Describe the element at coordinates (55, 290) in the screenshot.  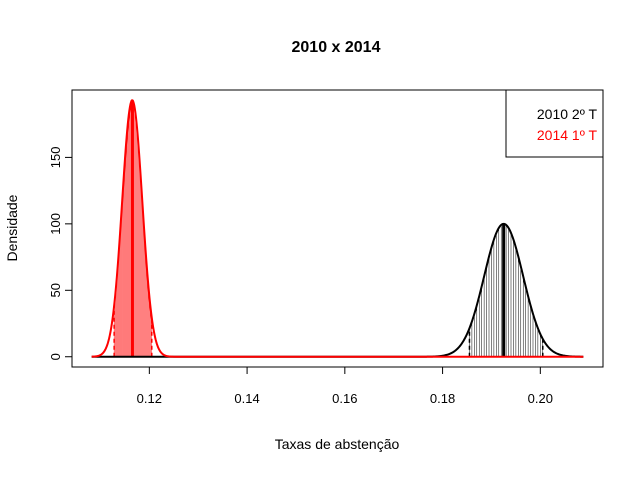
I see `y-tick-label: 50` at that location.